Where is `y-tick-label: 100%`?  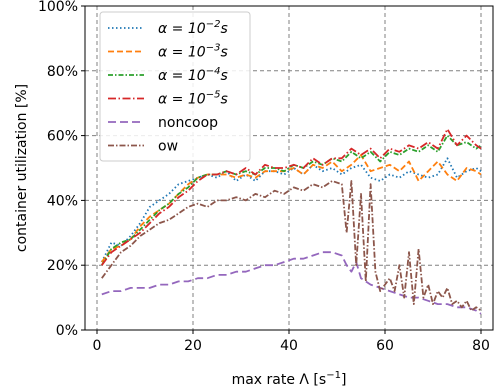
y-tick-label: 100% is located at coordinates (58, 7).